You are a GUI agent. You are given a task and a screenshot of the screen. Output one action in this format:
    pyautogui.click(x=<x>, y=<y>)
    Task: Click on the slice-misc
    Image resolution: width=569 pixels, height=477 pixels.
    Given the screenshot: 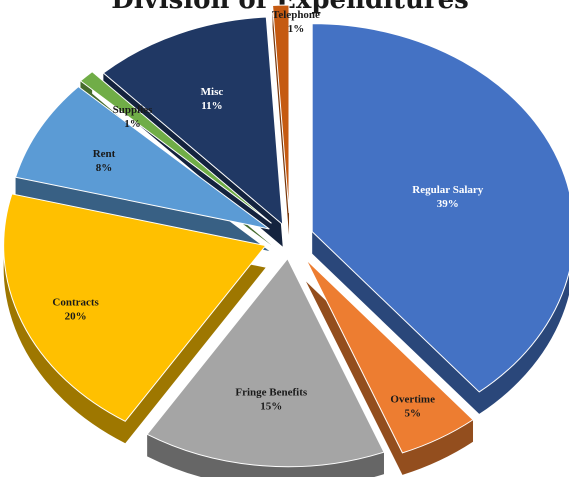 What is the action you would take?
    pyautogui.click(x=193, y=121)
    